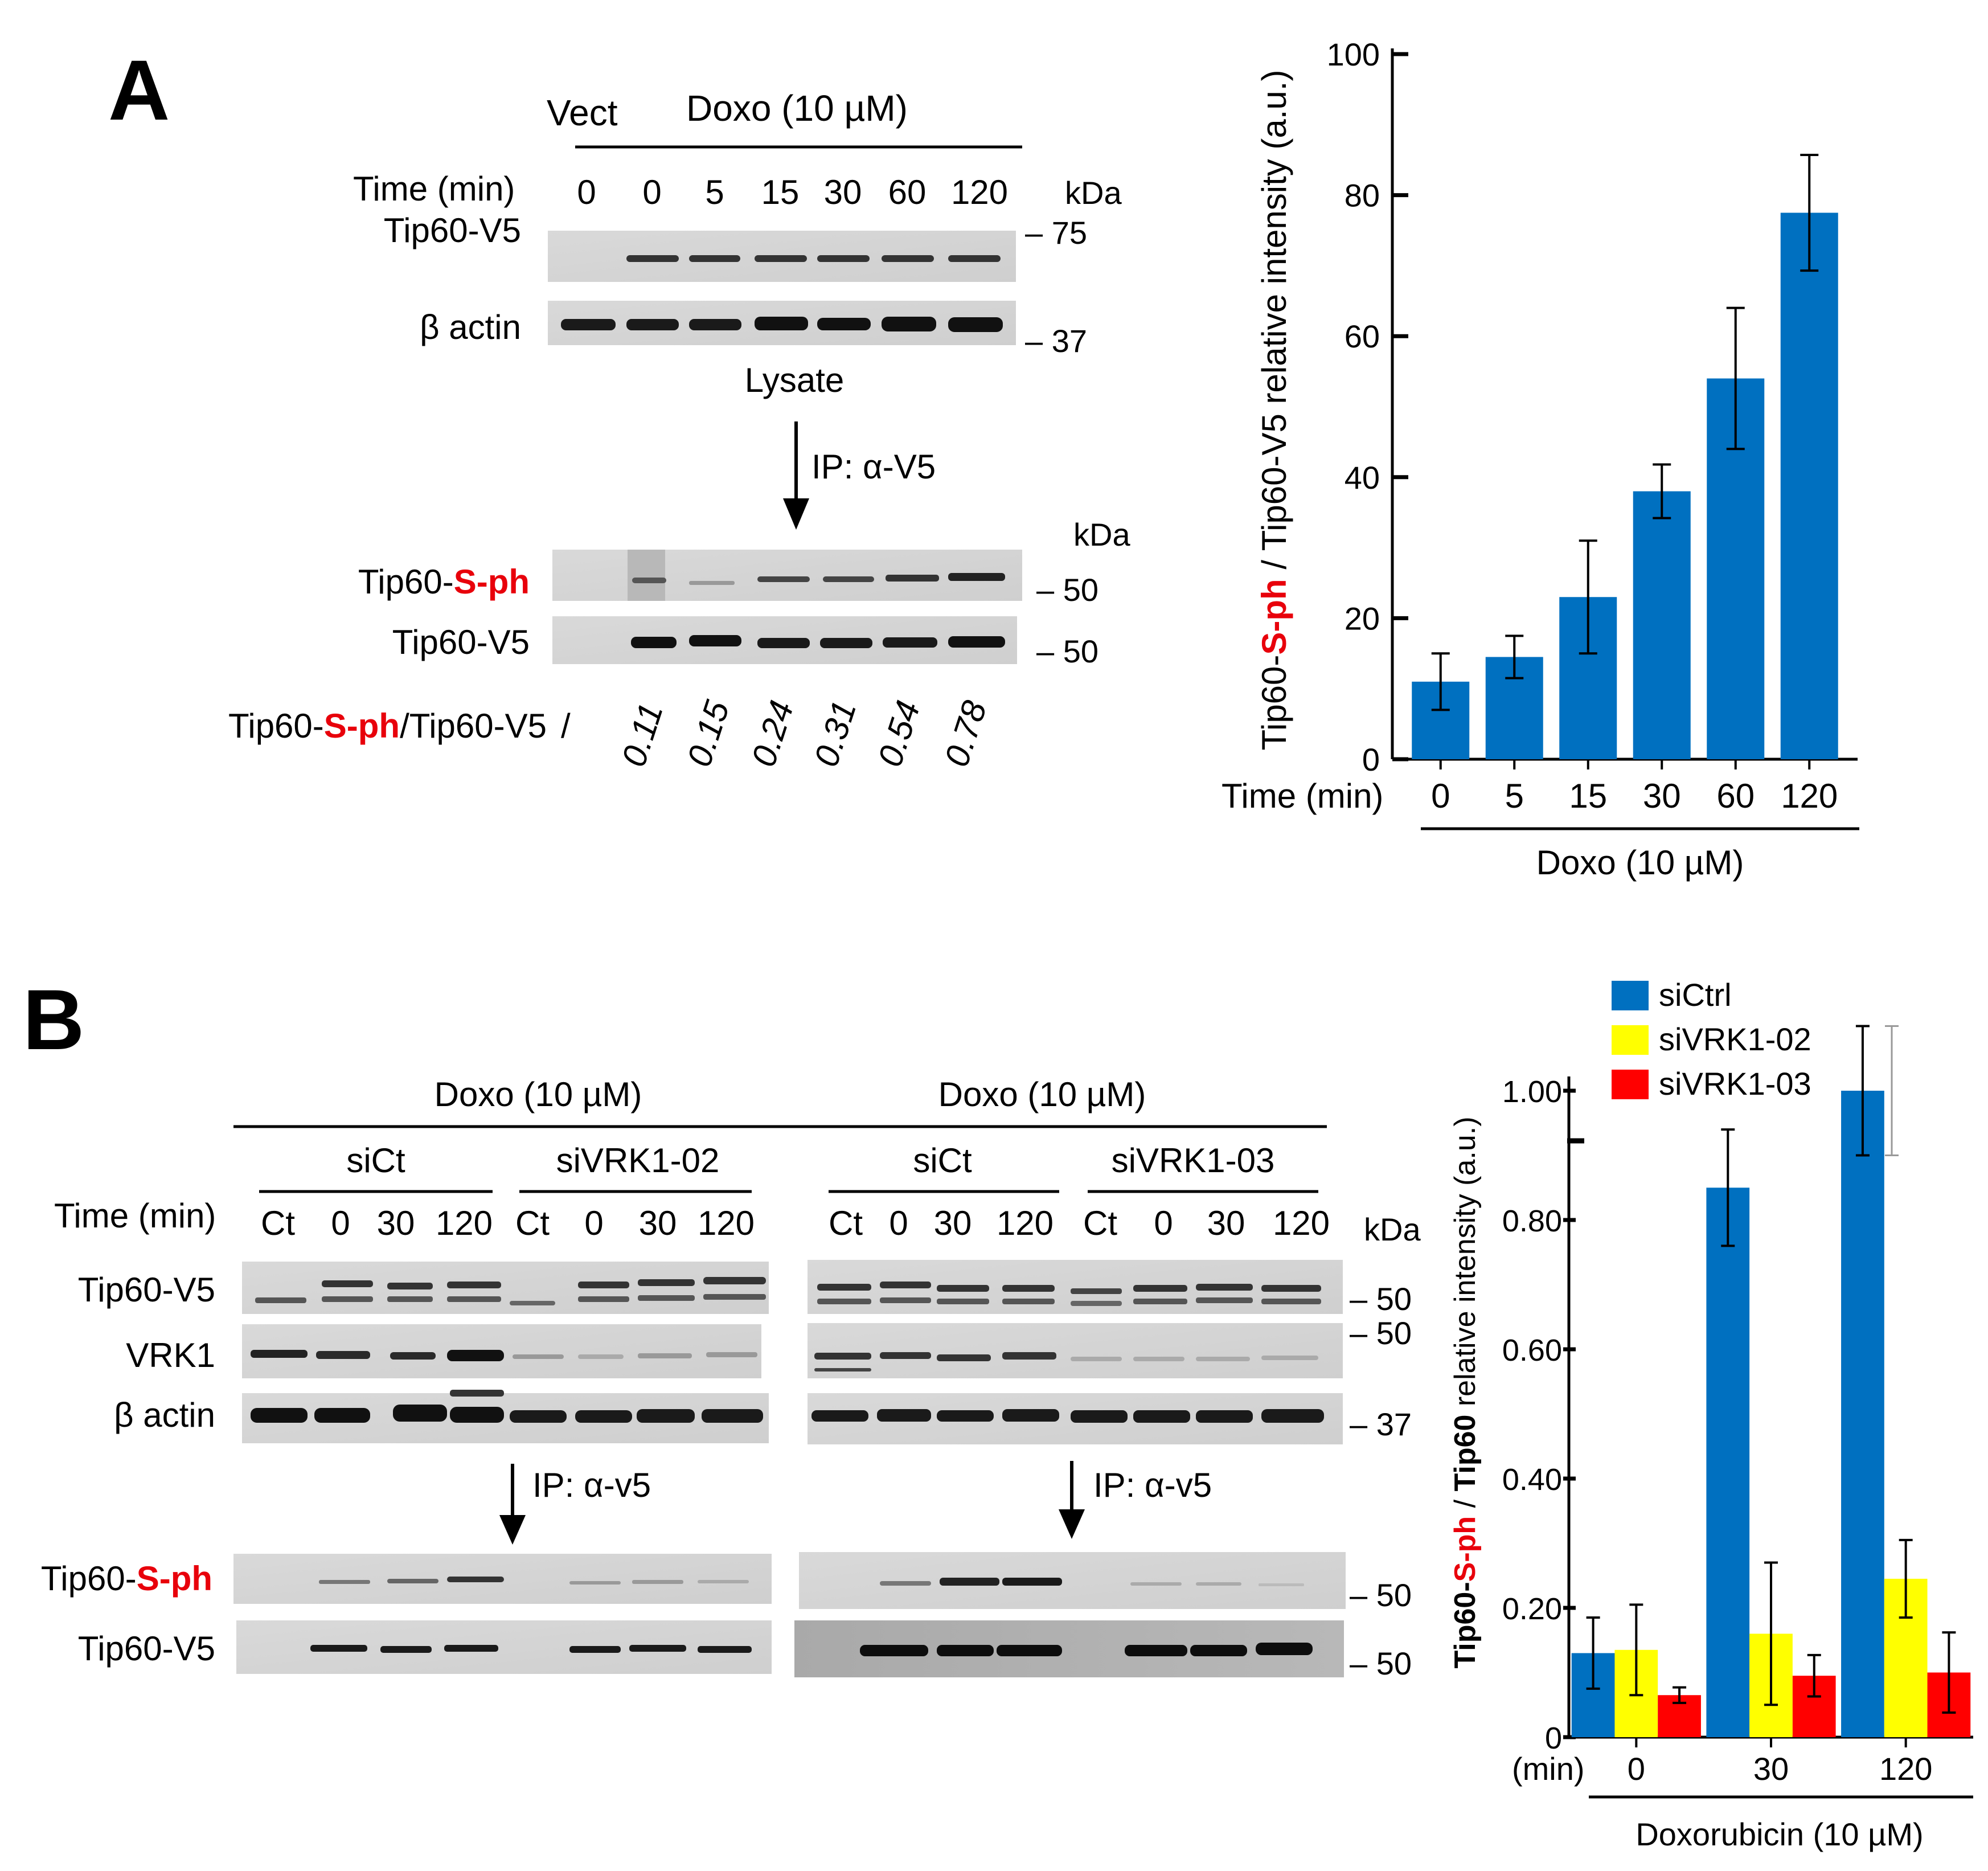 The height and width of the screenshot is (1871, 1988). I want to click on chart-a-ylabel-part: Tip60-, so click(1274, 703).